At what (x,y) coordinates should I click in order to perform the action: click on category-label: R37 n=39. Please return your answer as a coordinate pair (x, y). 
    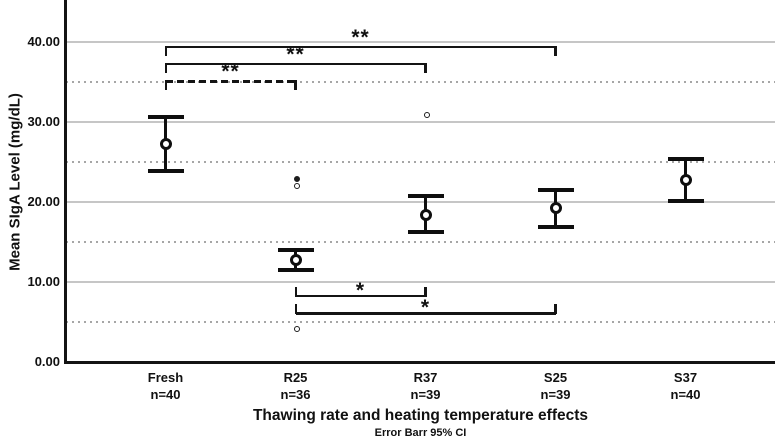
    Looking at the image, I should click on (426, 386).